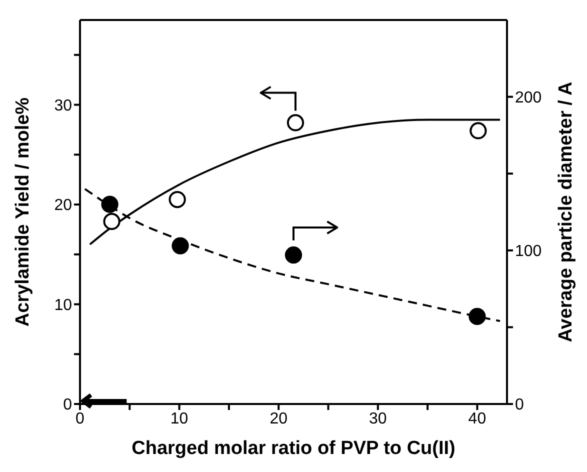  What do you see at coordinates (179, 419) in the screenshot?
I see `x-tick-label: 10` at bounding box center [179, 419].